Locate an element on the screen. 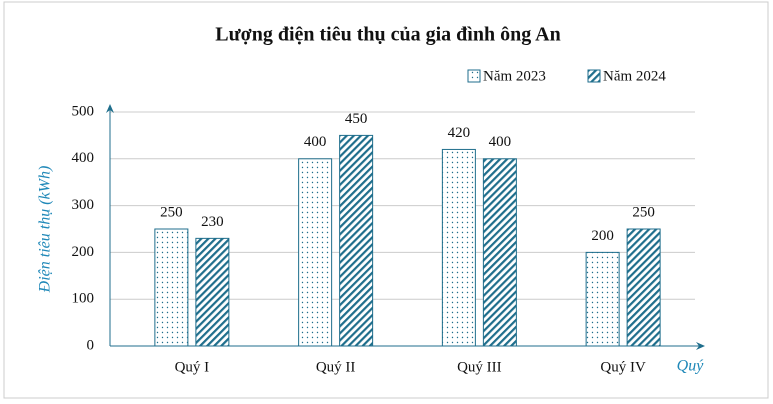  y-axis-label: Điện tiêu thụ (kWh) is located at coordinates (45, 230).